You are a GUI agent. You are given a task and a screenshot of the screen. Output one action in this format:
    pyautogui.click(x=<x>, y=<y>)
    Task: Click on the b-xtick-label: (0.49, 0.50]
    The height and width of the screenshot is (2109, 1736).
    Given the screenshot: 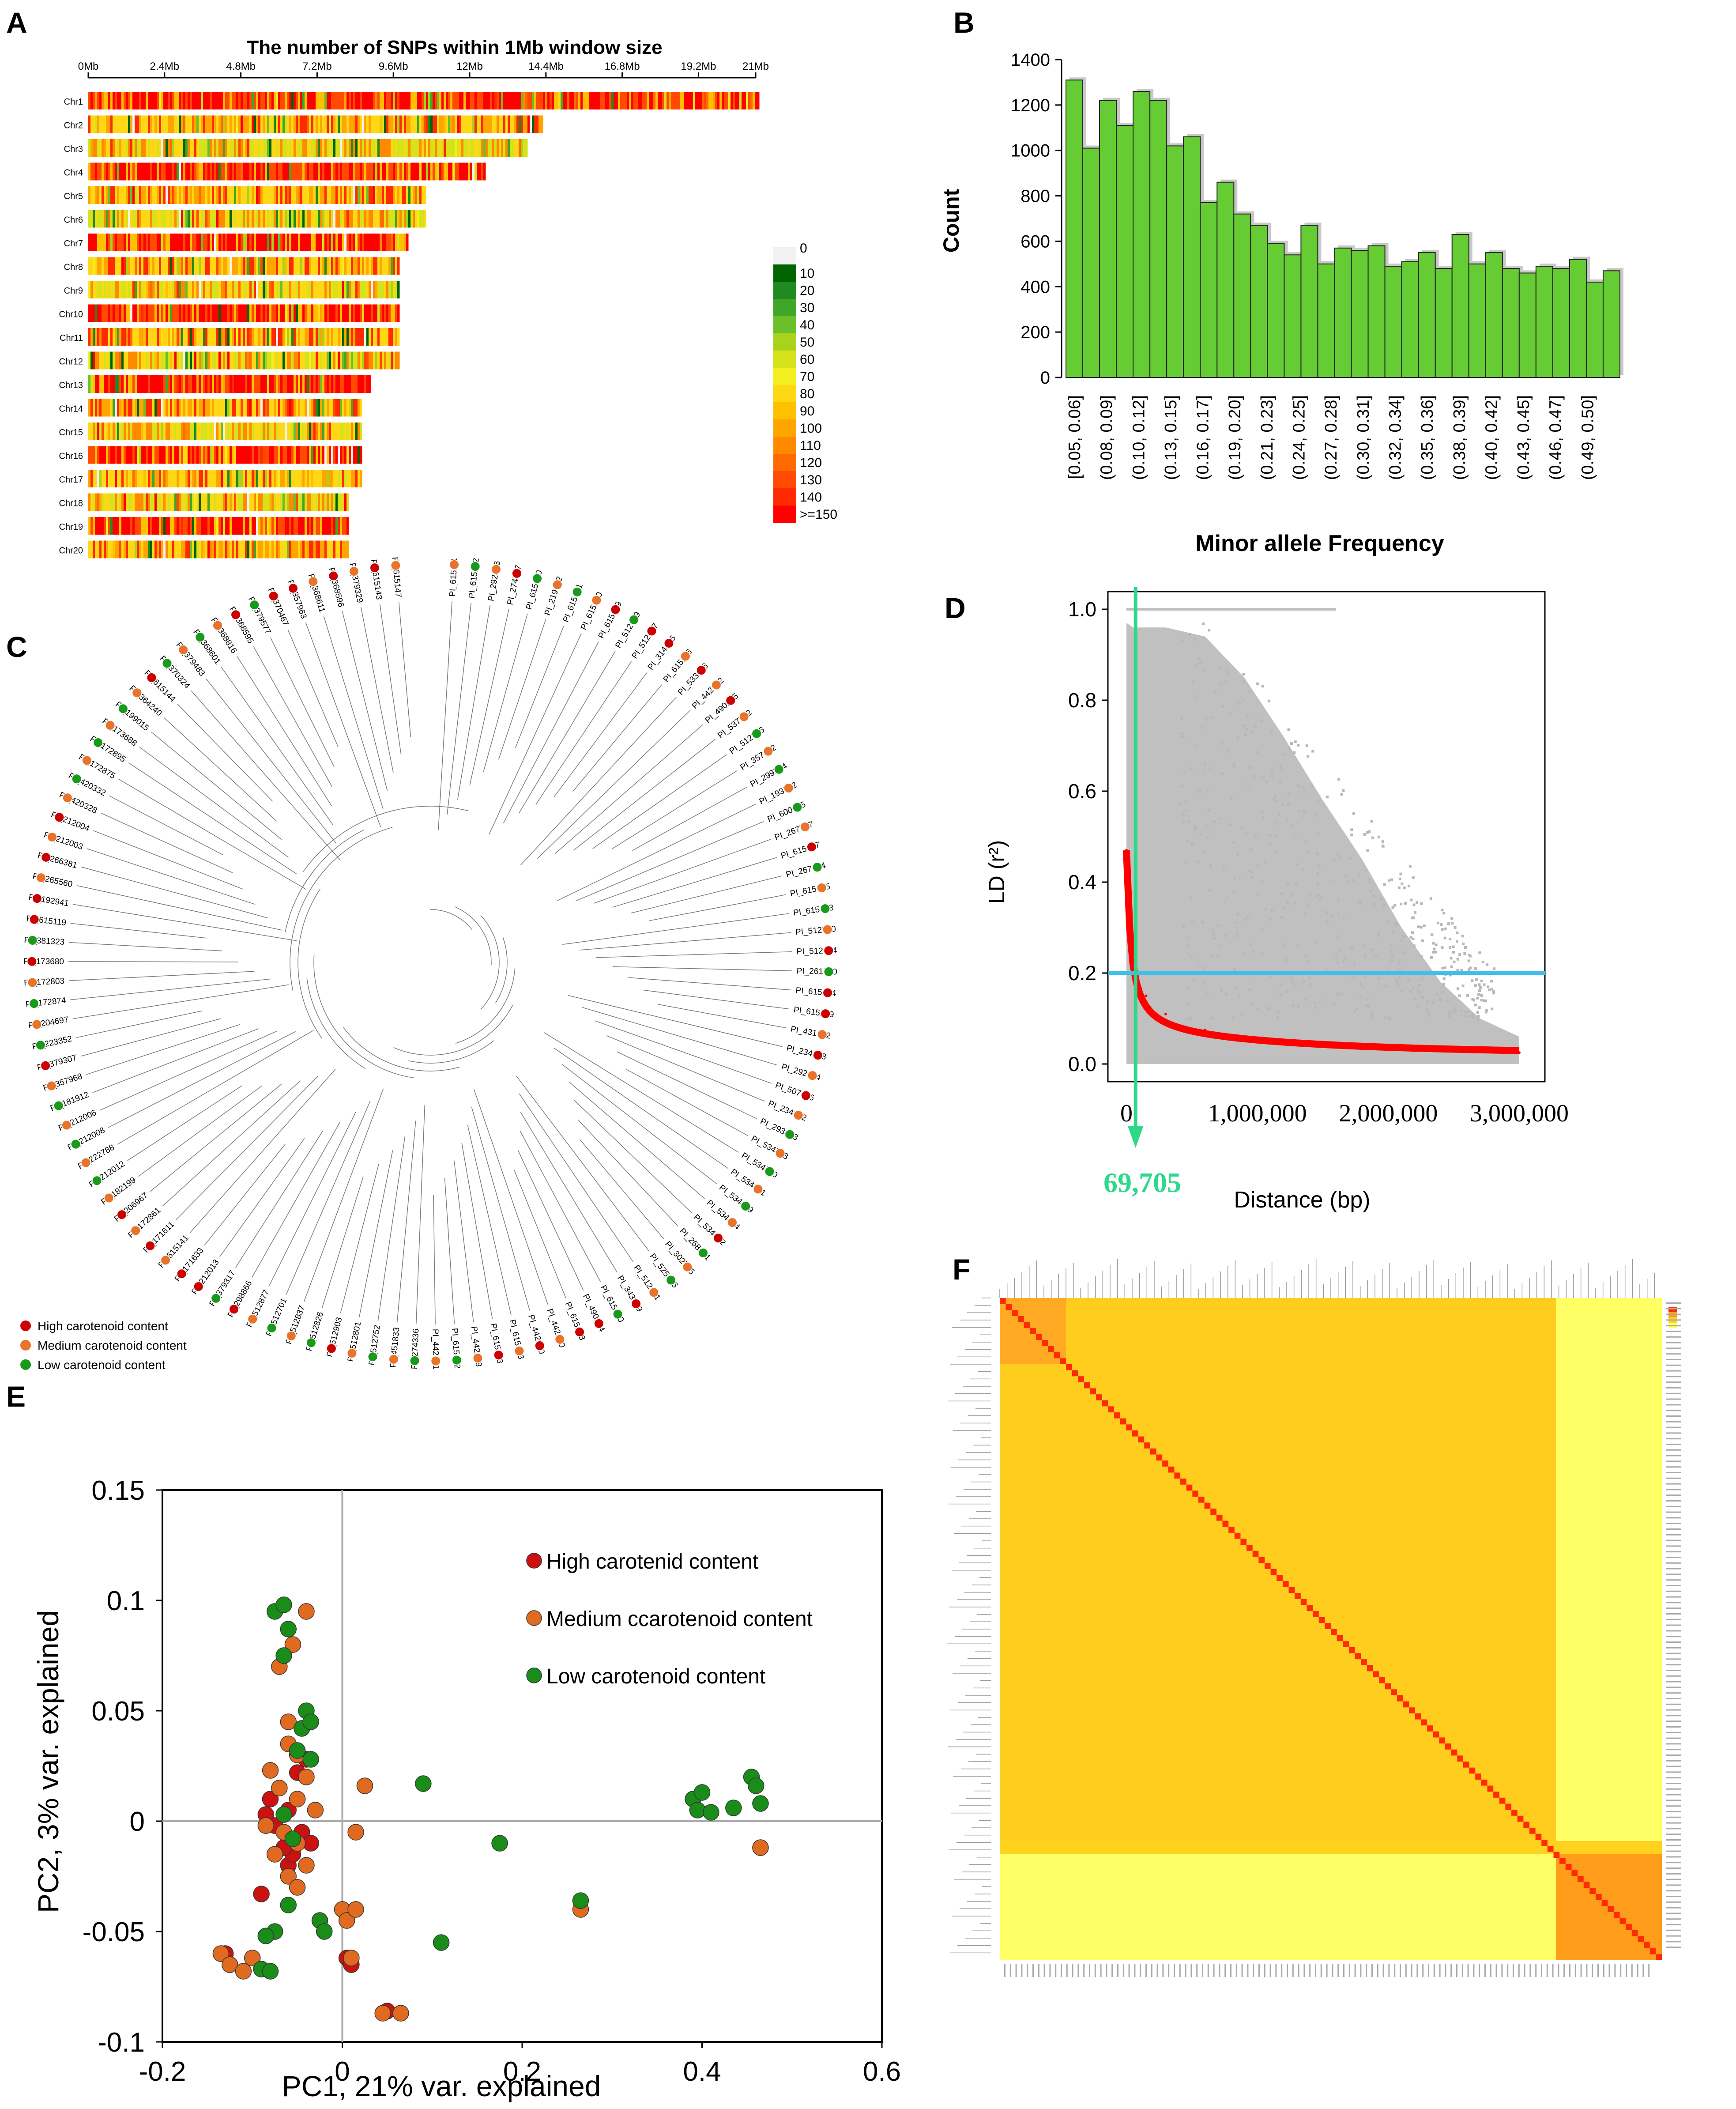 What is the action you would take?
    pyautogui.click(x=1587, y=437)
    